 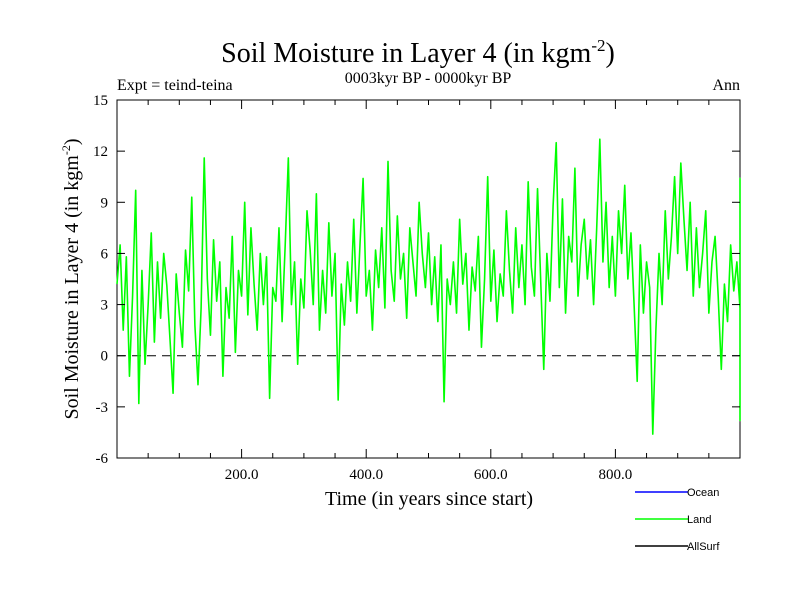 What do you see at coordinates (616, 475) in the screenshot?
I see `x-tick-label: 800.0` at bounding box center [616, 475].